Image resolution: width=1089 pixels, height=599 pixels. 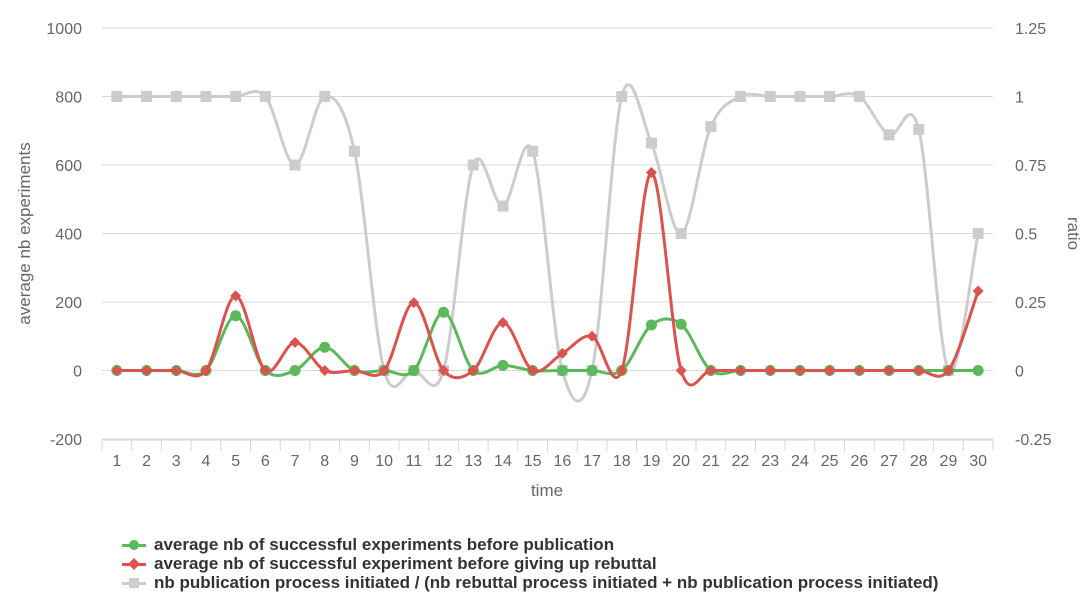 I want to click on x-tick-label: 30, so click(x=978, y=461).